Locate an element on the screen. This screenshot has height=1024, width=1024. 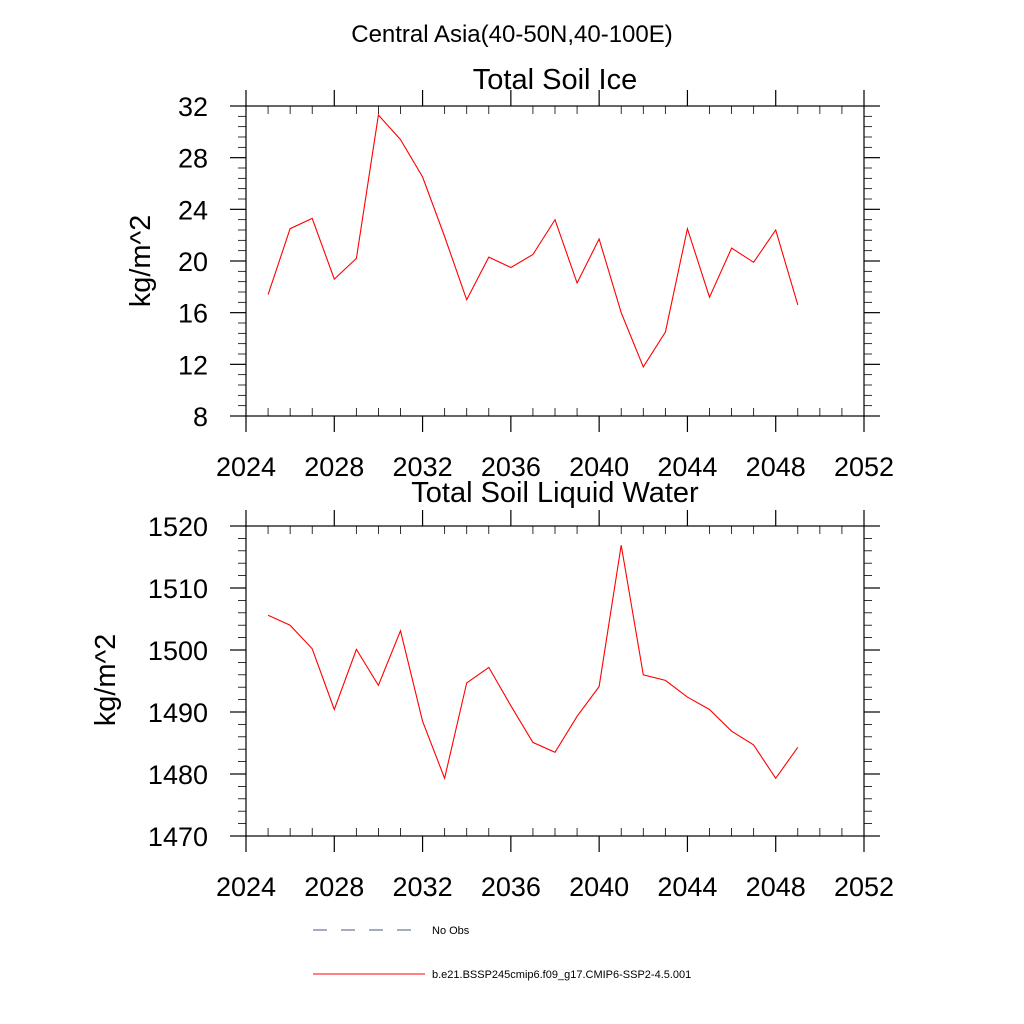
y-tick-label: 1480 is located at coordinates (178, 775).